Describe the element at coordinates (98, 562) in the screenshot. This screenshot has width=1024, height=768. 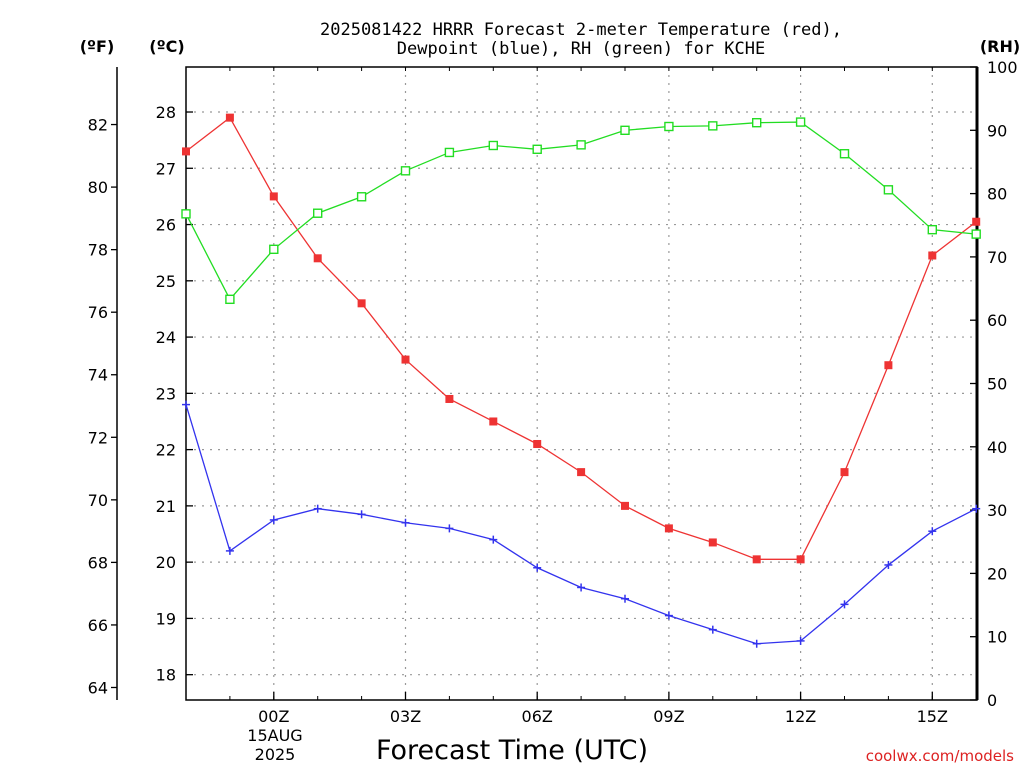
I see `tick-label-fahrenheit: 68` at that location.